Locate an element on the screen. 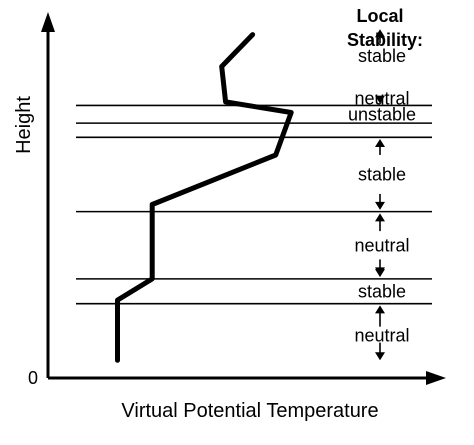 The image size is (474, 445). y-axis-label: Height is located at coordinates (24, 125).